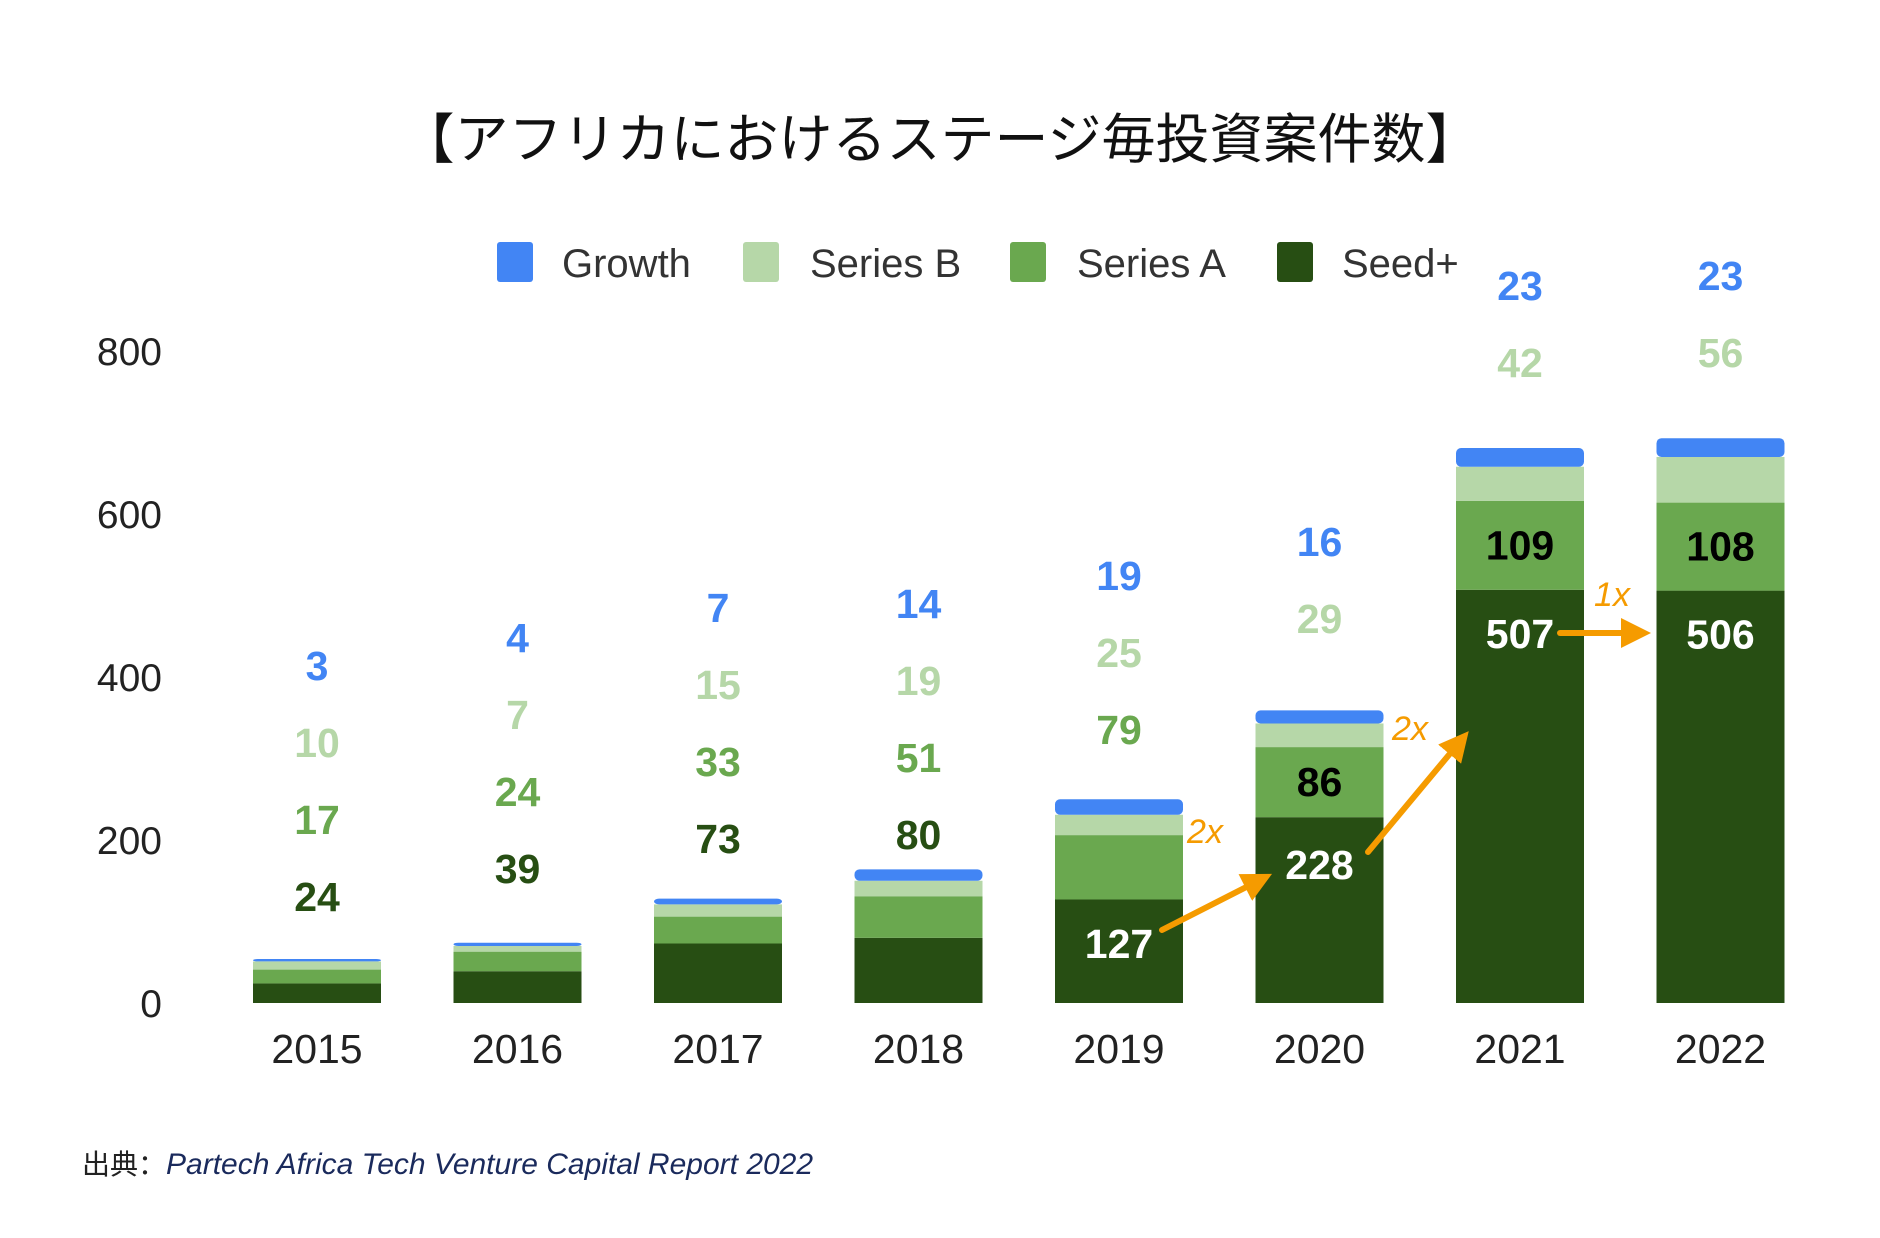  Describe the element at coordinates (1320, 542) in the screenshot. I see `value-label-growth-2020: 16` at that location.